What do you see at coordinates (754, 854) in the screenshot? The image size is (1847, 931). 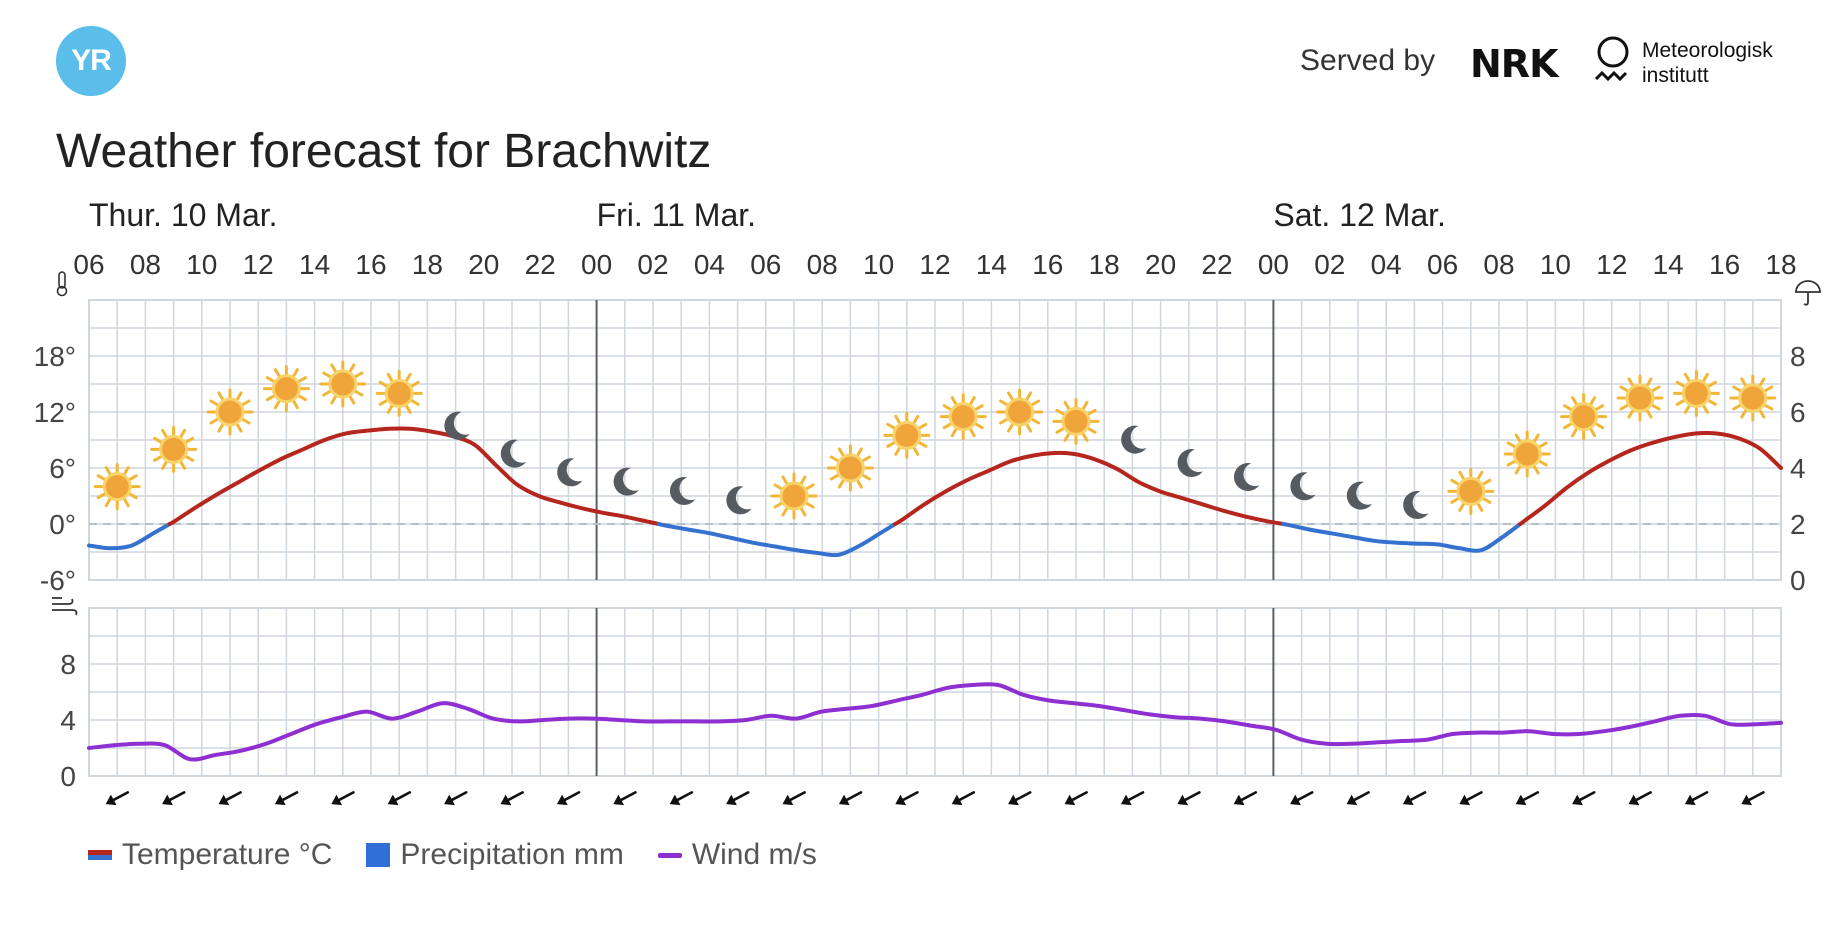 I see `legend-wind-label: Wind m/s` at bounding box center [754, 854].